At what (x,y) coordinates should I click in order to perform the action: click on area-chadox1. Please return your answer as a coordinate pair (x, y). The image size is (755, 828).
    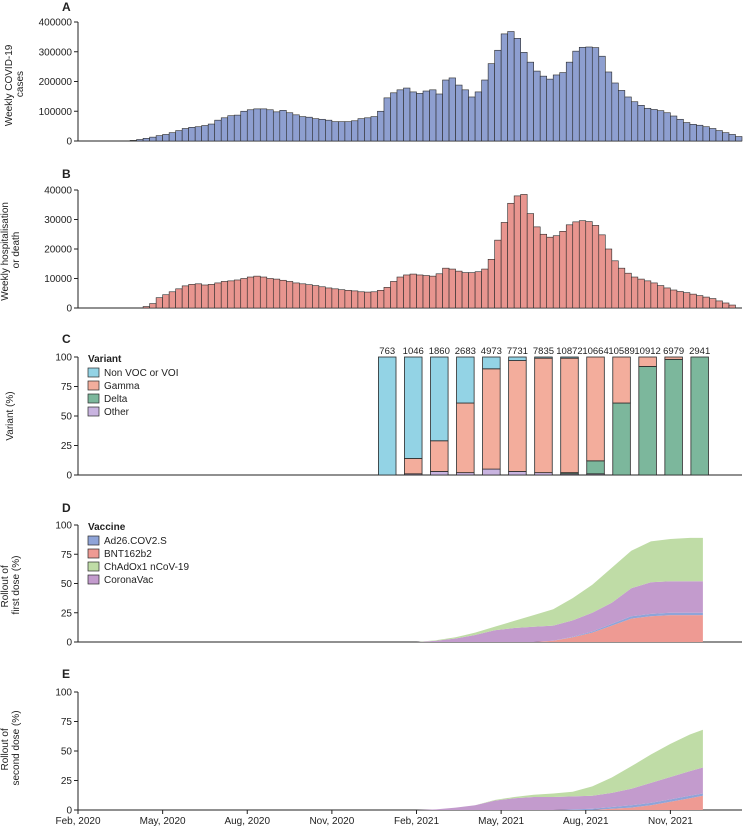
    Looking at the image, I should click on (559, 769).